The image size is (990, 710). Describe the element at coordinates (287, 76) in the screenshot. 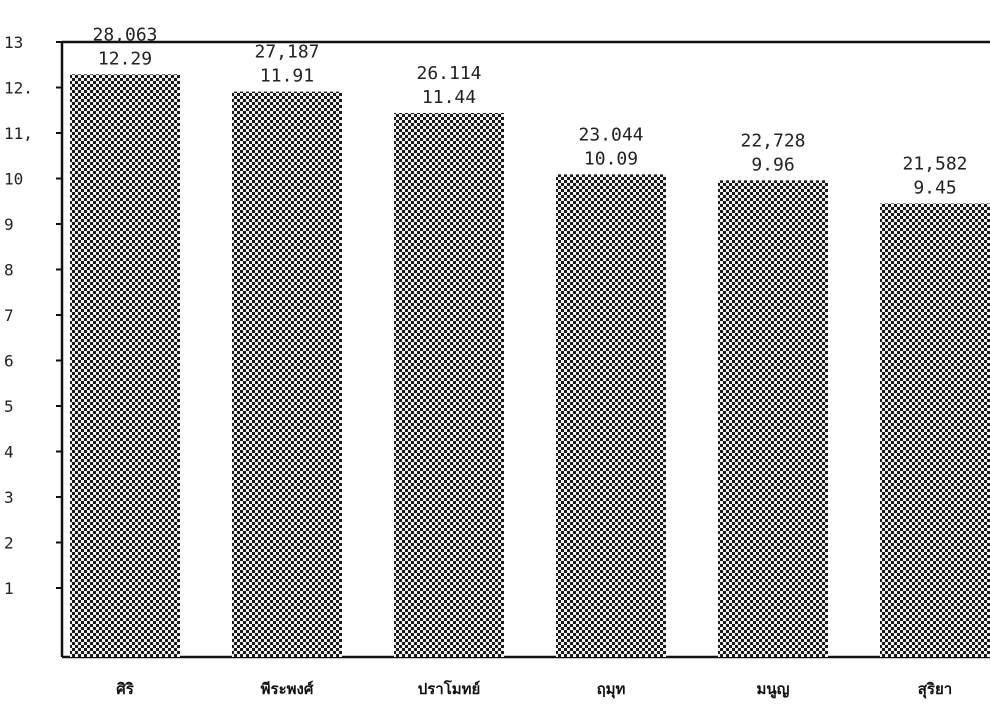

I see `bar-value-label: 11.91` at that location.